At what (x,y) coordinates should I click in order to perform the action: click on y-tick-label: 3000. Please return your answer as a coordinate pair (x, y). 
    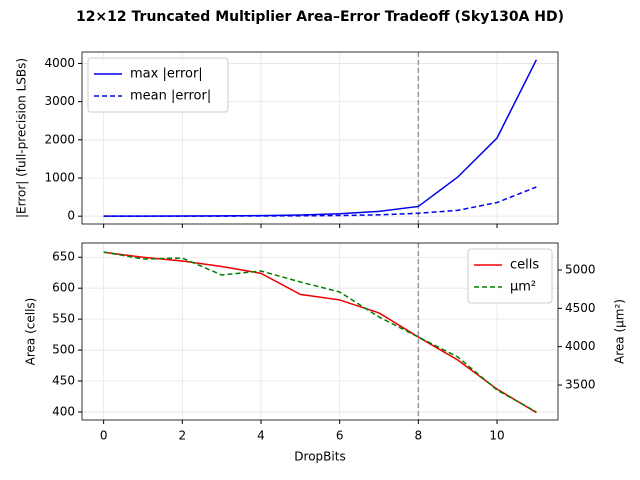
    Looking at the image, I should click on (59, 101).